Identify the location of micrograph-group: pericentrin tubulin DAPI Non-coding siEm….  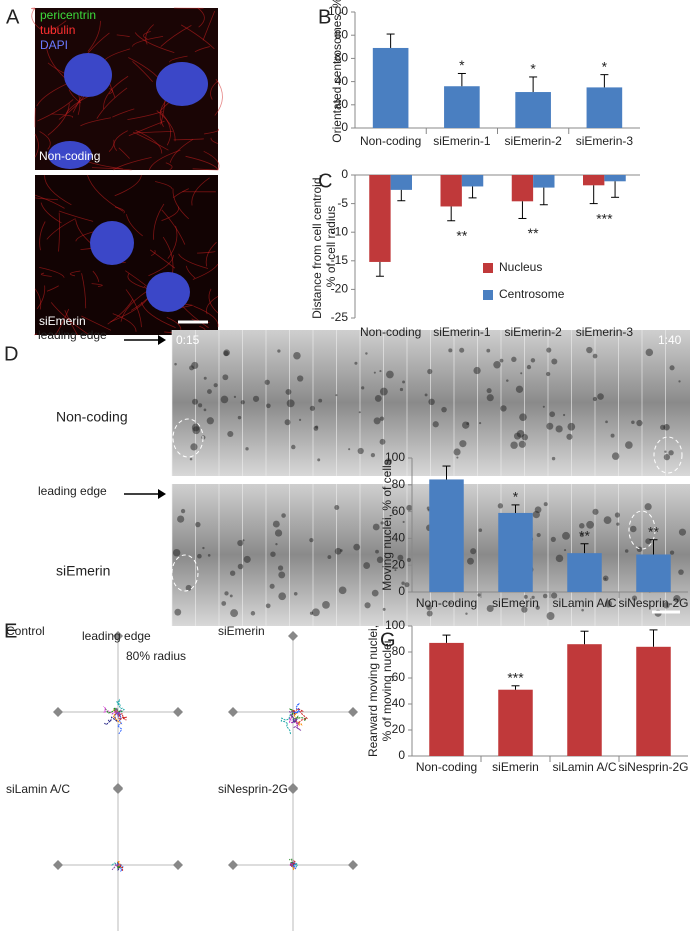
(126, 171).